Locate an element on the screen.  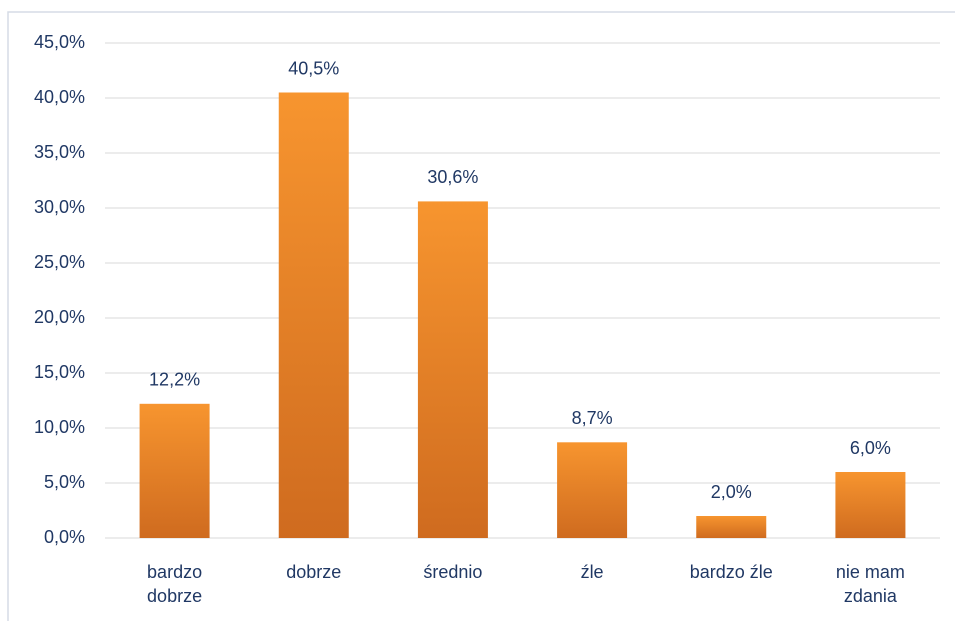
x-tick-label: dobrze is located at coordinates (314, 572).